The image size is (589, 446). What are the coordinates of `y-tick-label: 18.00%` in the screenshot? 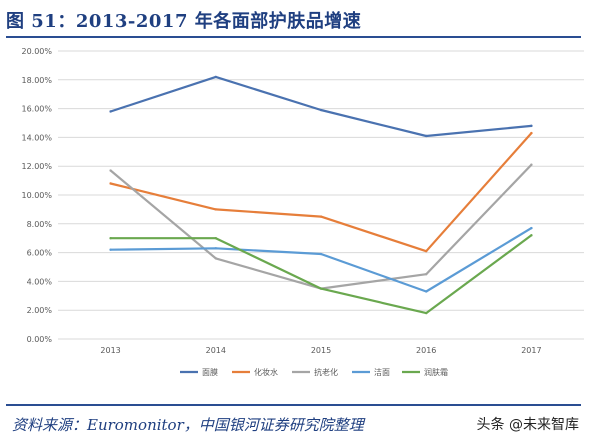 It's located at (36, 80).